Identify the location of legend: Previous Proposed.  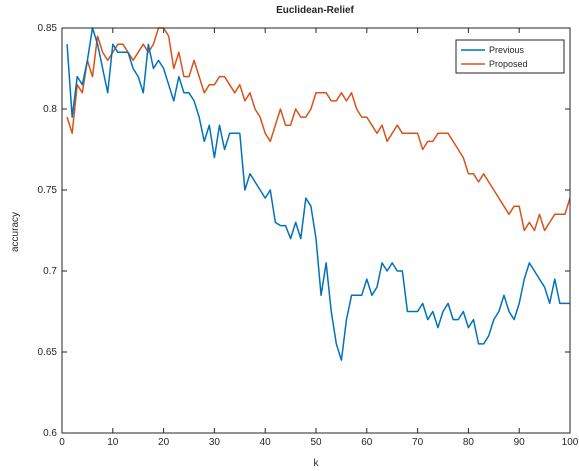
(510, 56).